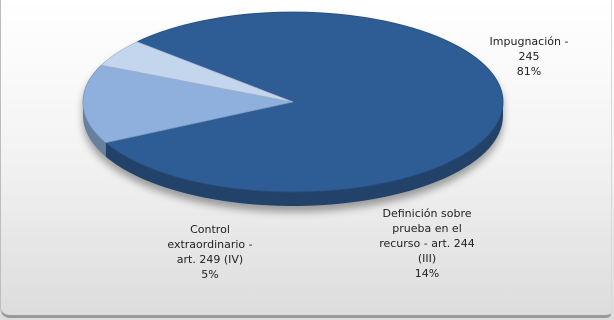  I want to click on label-line: (III), so click(427, 258).